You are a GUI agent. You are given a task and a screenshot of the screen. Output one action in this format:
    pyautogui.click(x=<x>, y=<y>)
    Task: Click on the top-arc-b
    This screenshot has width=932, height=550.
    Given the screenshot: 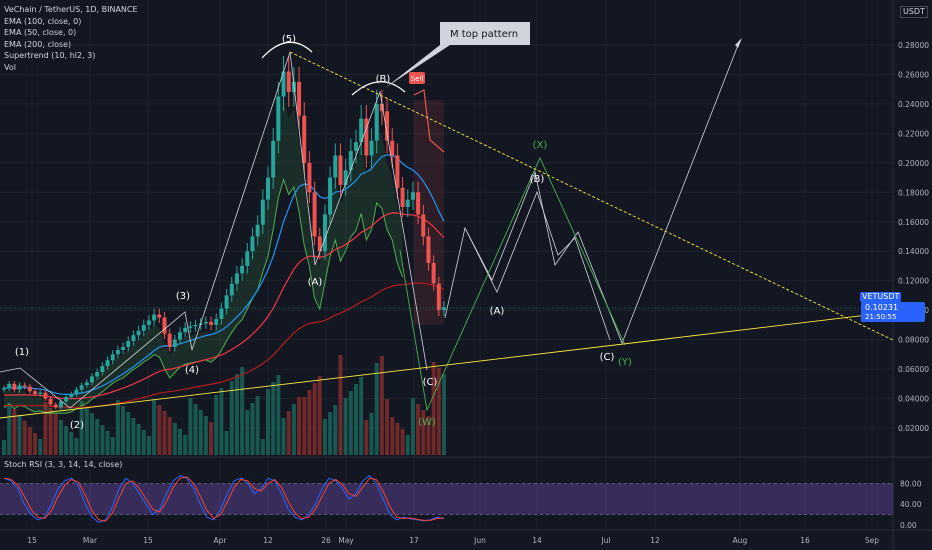 What is the action you would take?
    pyautogui.click(x=378, y=88)
    